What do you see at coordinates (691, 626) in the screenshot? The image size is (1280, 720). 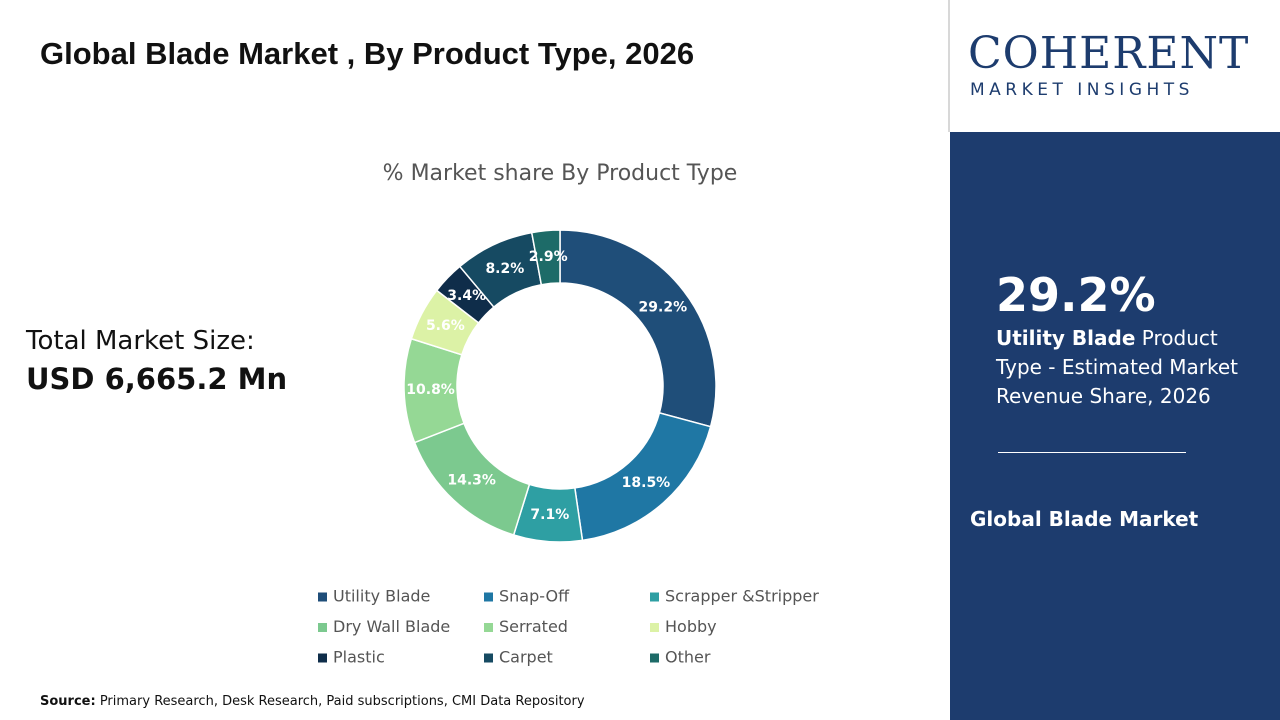 I see `legend-label: Hobby` at bounding box center [691, 626].